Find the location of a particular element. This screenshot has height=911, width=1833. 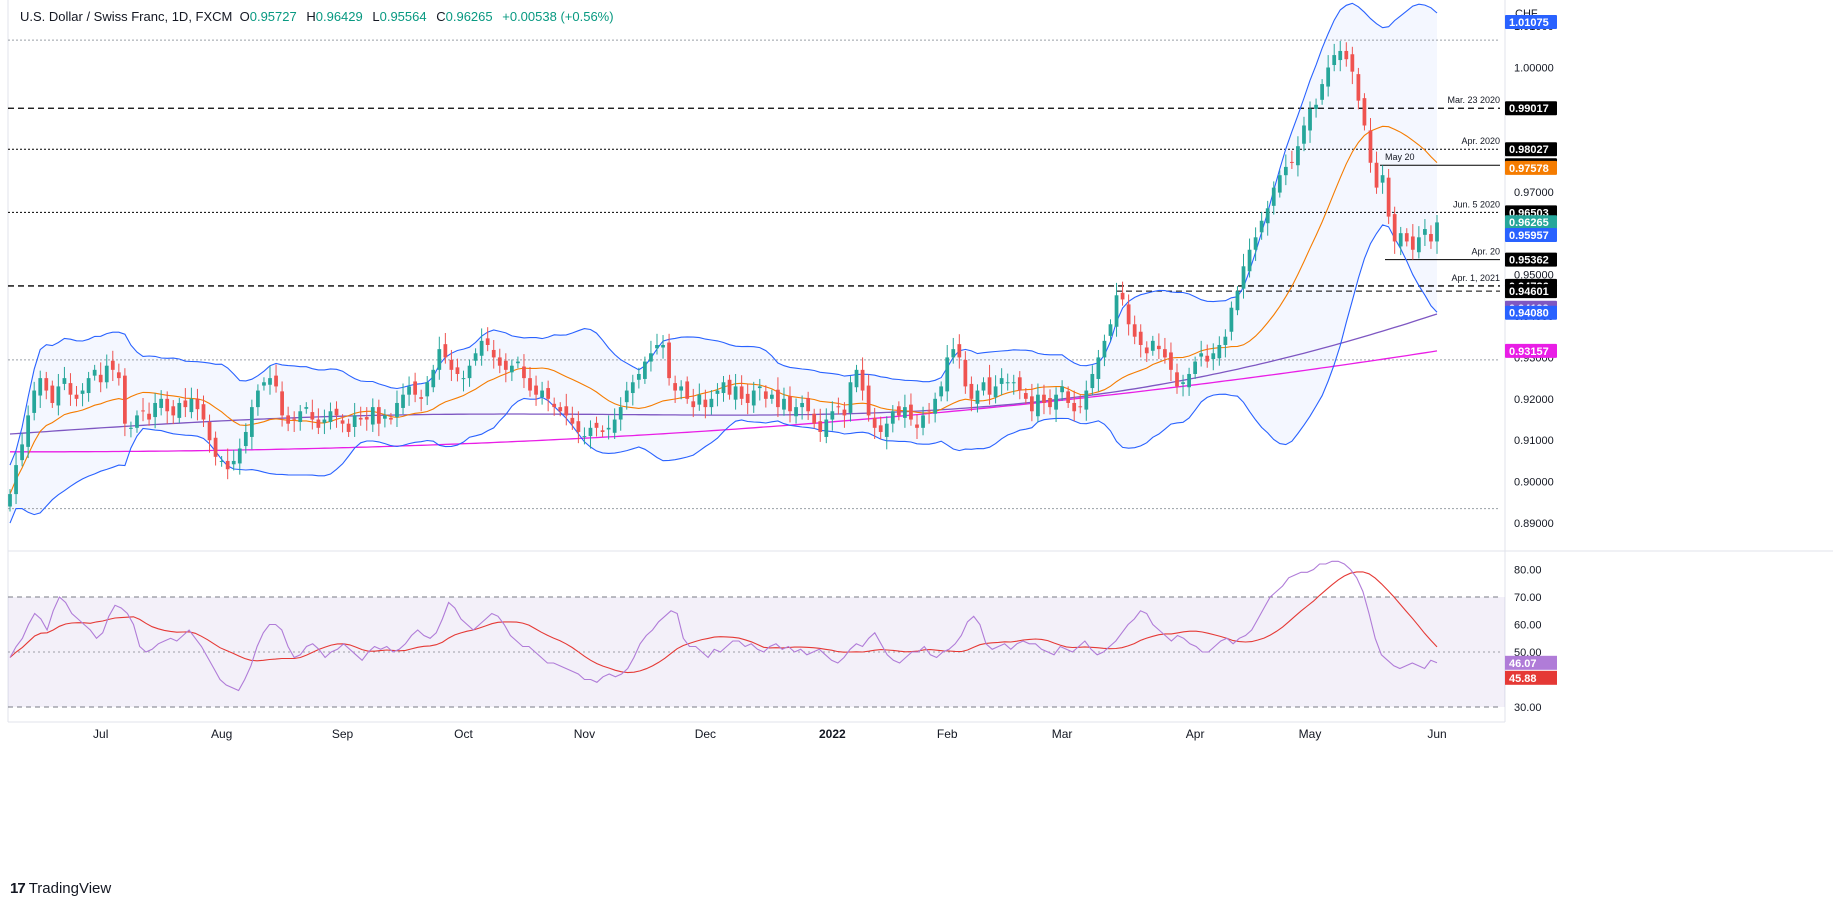

price-tick-label: 0.97000 is located at coordinates (1534, 193).